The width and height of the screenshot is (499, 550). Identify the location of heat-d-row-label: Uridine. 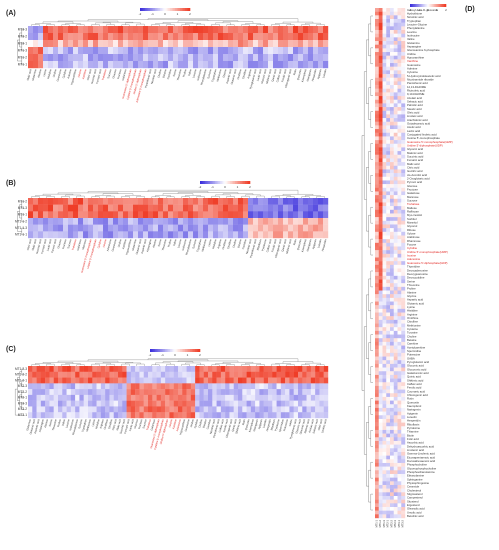
(411, 54).